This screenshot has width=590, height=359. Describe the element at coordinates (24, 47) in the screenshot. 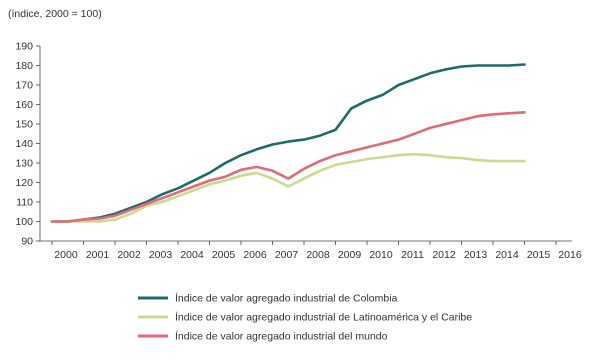

I see `y-tick-label: 190` at that location.